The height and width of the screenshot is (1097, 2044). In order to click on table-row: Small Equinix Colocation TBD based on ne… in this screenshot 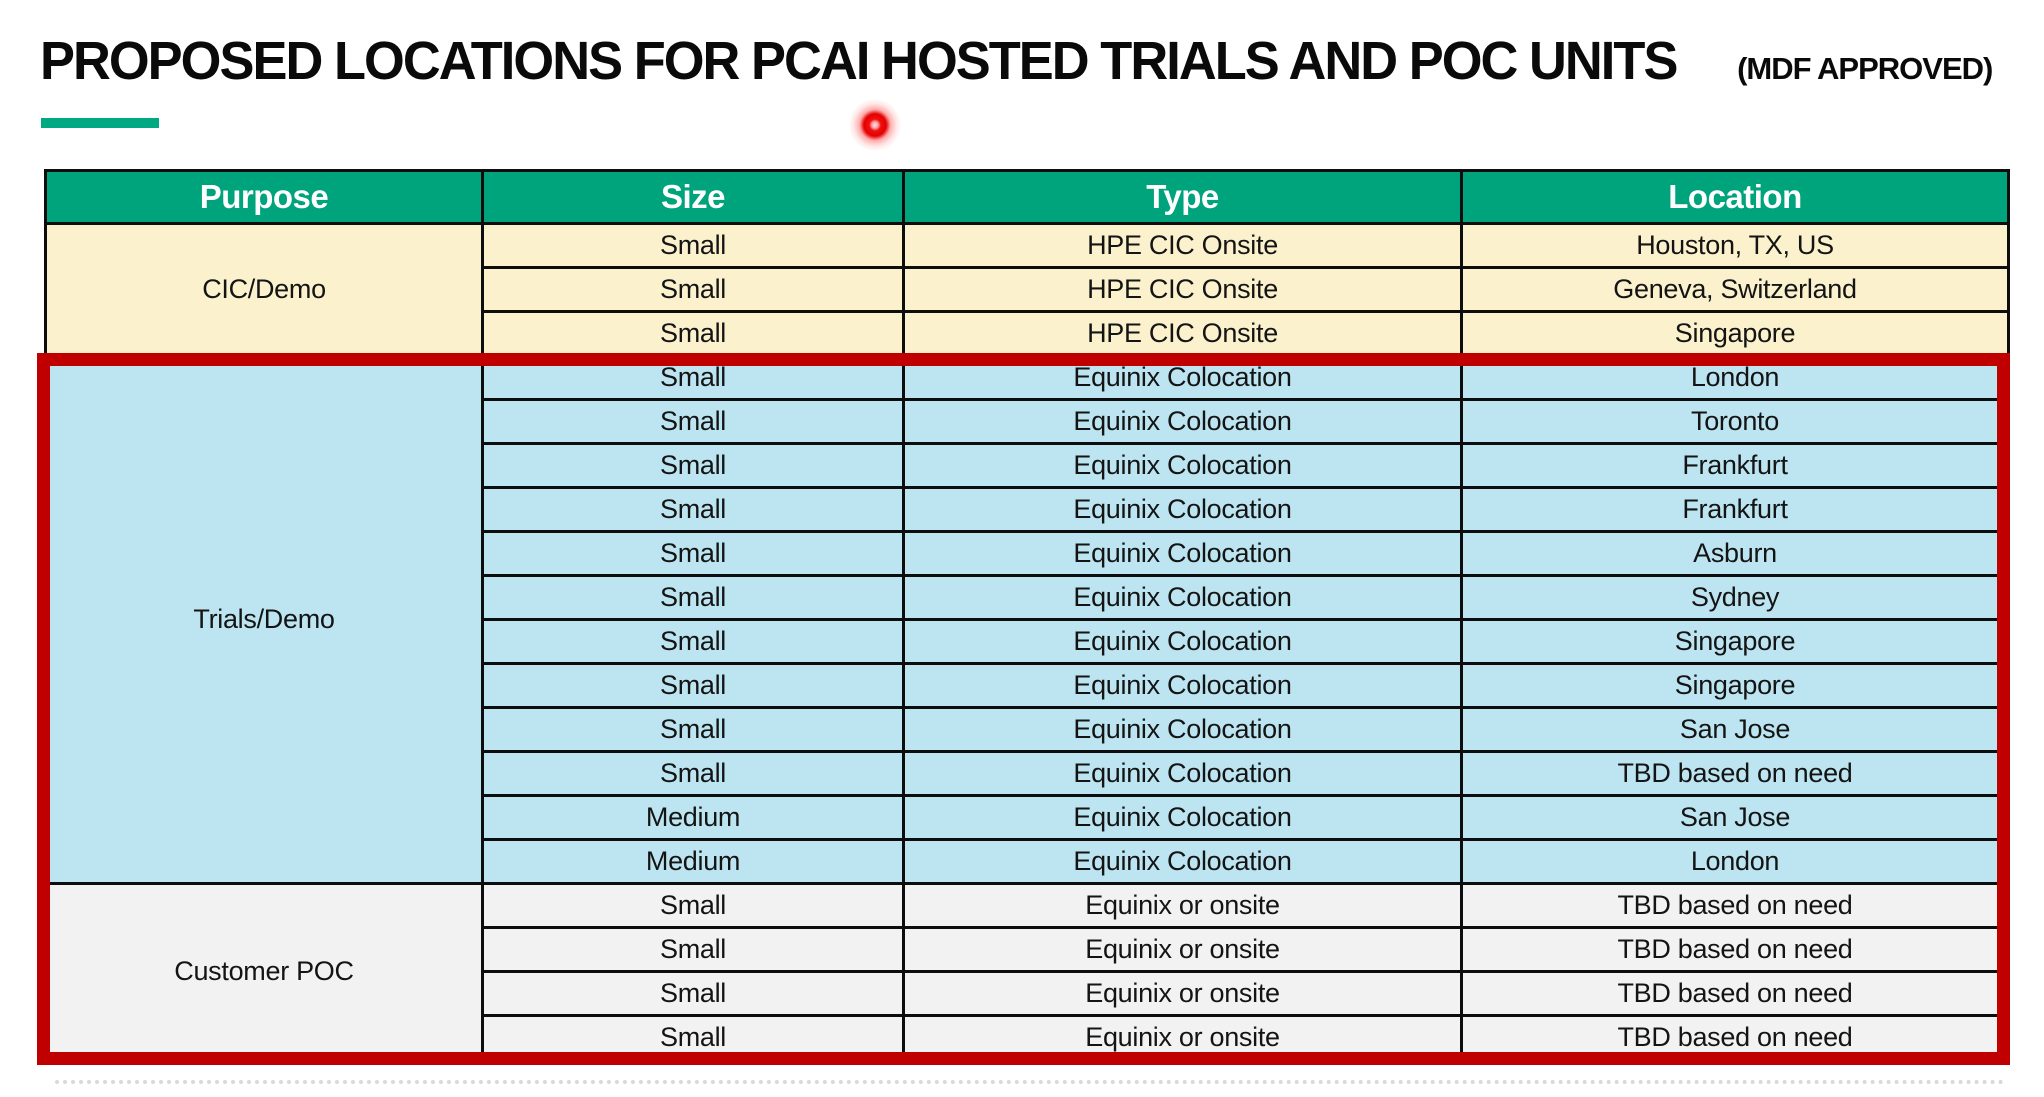, I will do `click(1028, 773)`.